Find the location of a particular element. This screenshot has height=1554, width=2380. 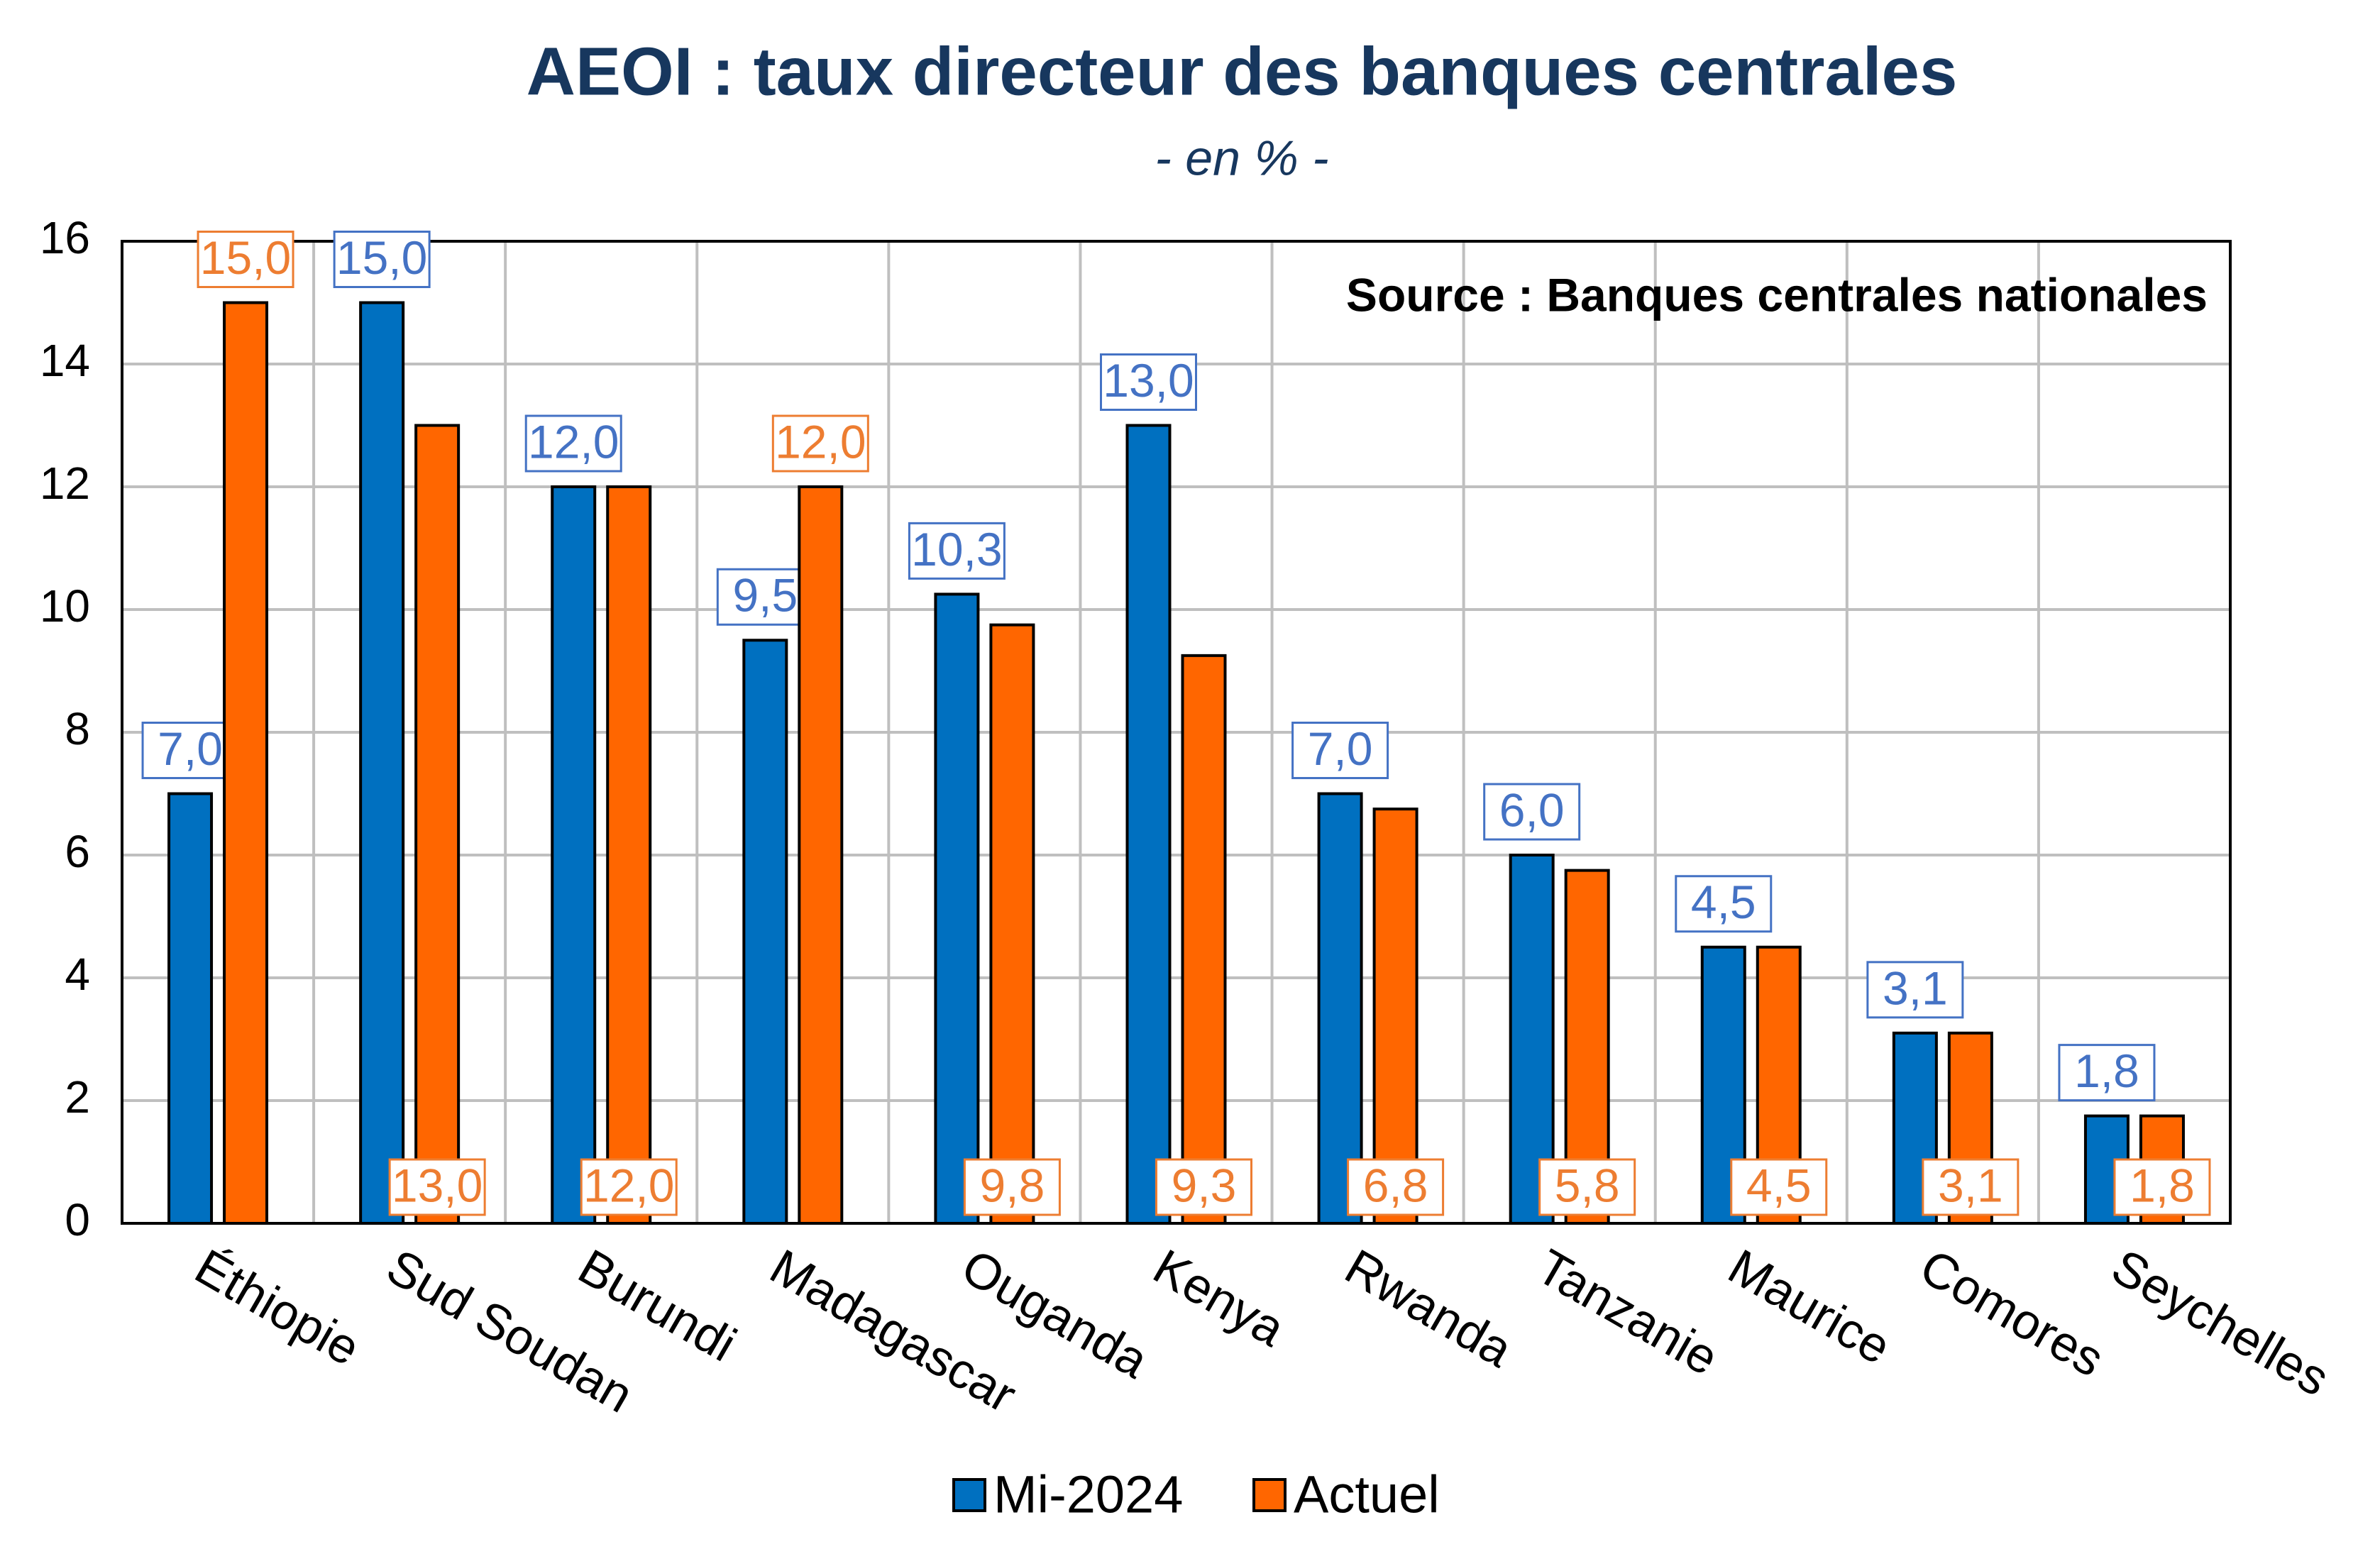

y-tick-label: 12 is located at coordinates (65, 483).